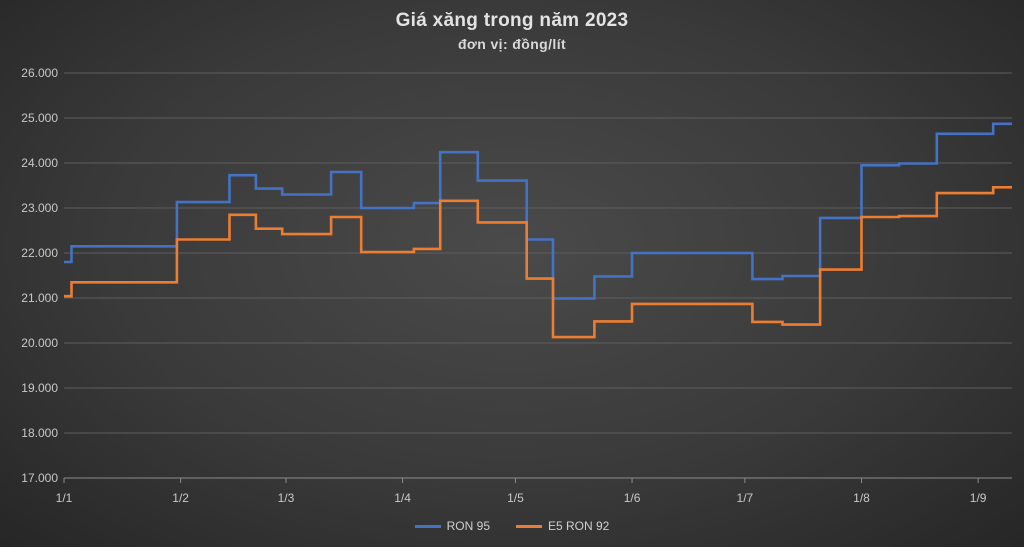  Describe the element at coordinates (180, 498) in the screenshot. I see `x-tick-label: 1/2` at that location.